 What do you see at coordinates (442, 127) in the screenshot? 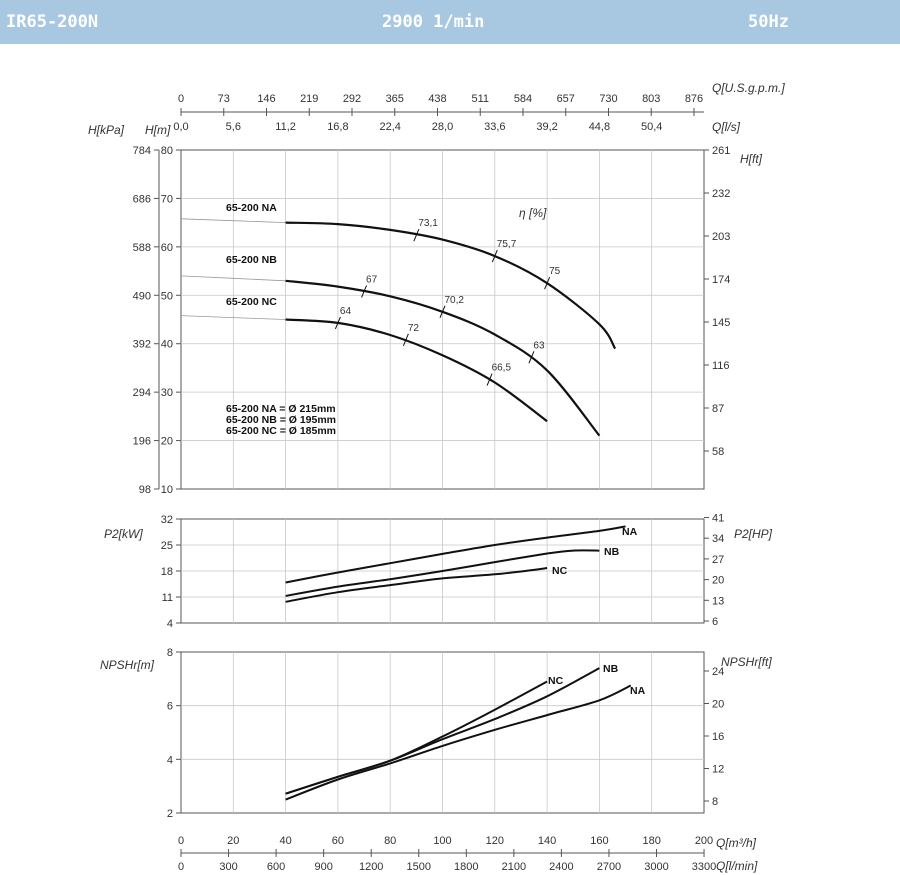
I see `ls-tick-label: 28,0` at bounding box center [442, 127].